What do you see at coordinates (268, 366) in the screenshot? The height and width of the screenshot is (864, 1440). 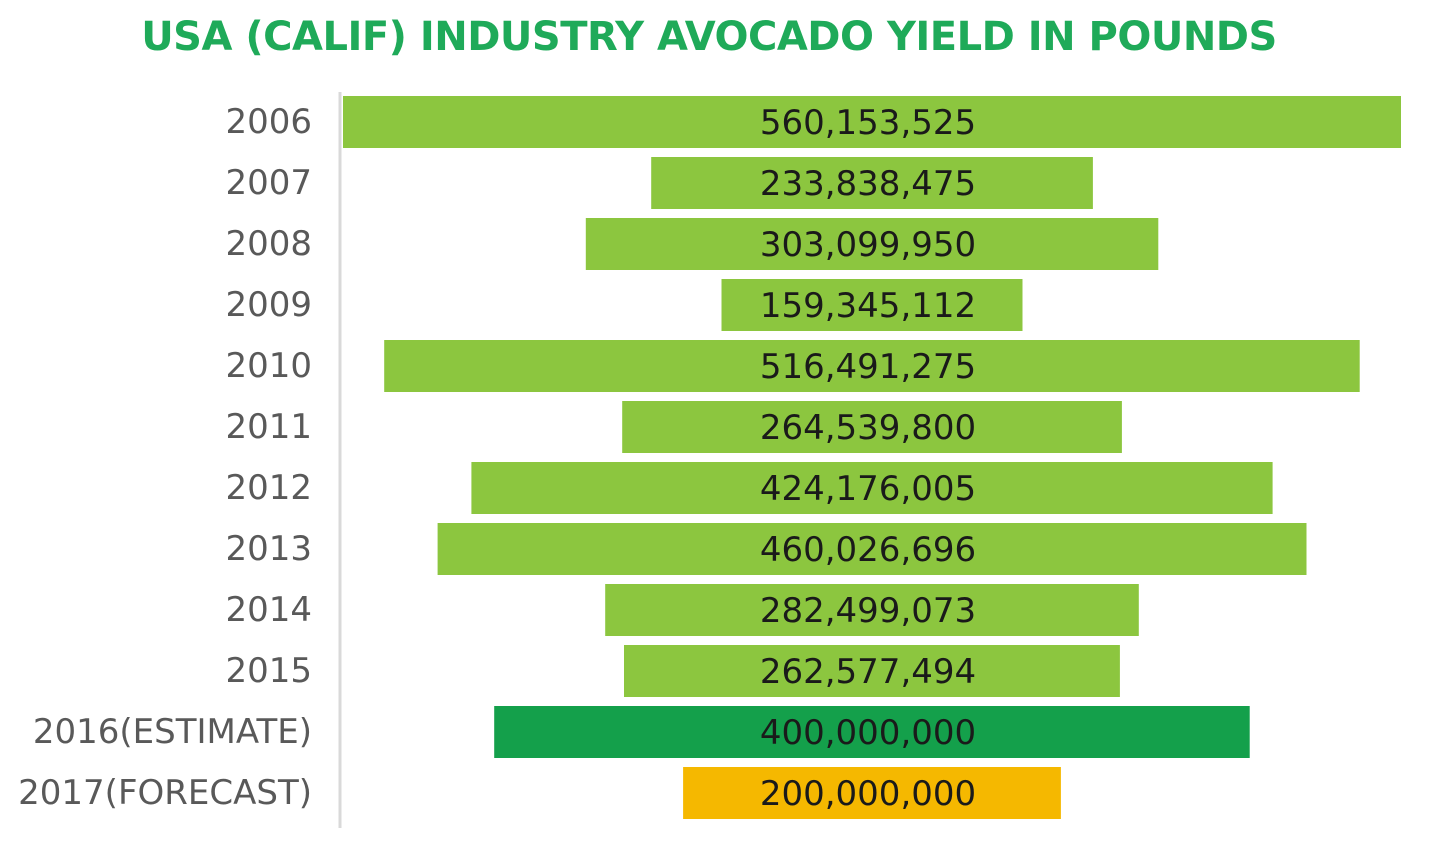 I see `category-label: 2010` at bounding box center [268, 366].